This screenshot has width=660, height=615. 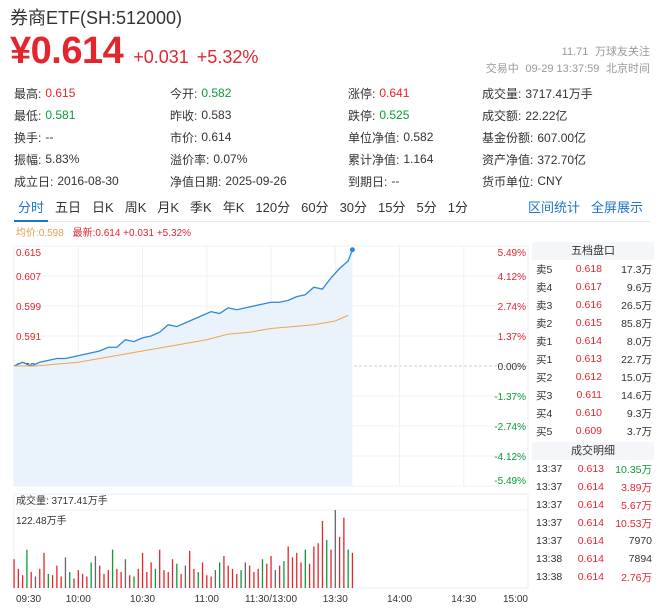 I want to click on stat-item: 最低: 0.581, so click(x=92, y=115).